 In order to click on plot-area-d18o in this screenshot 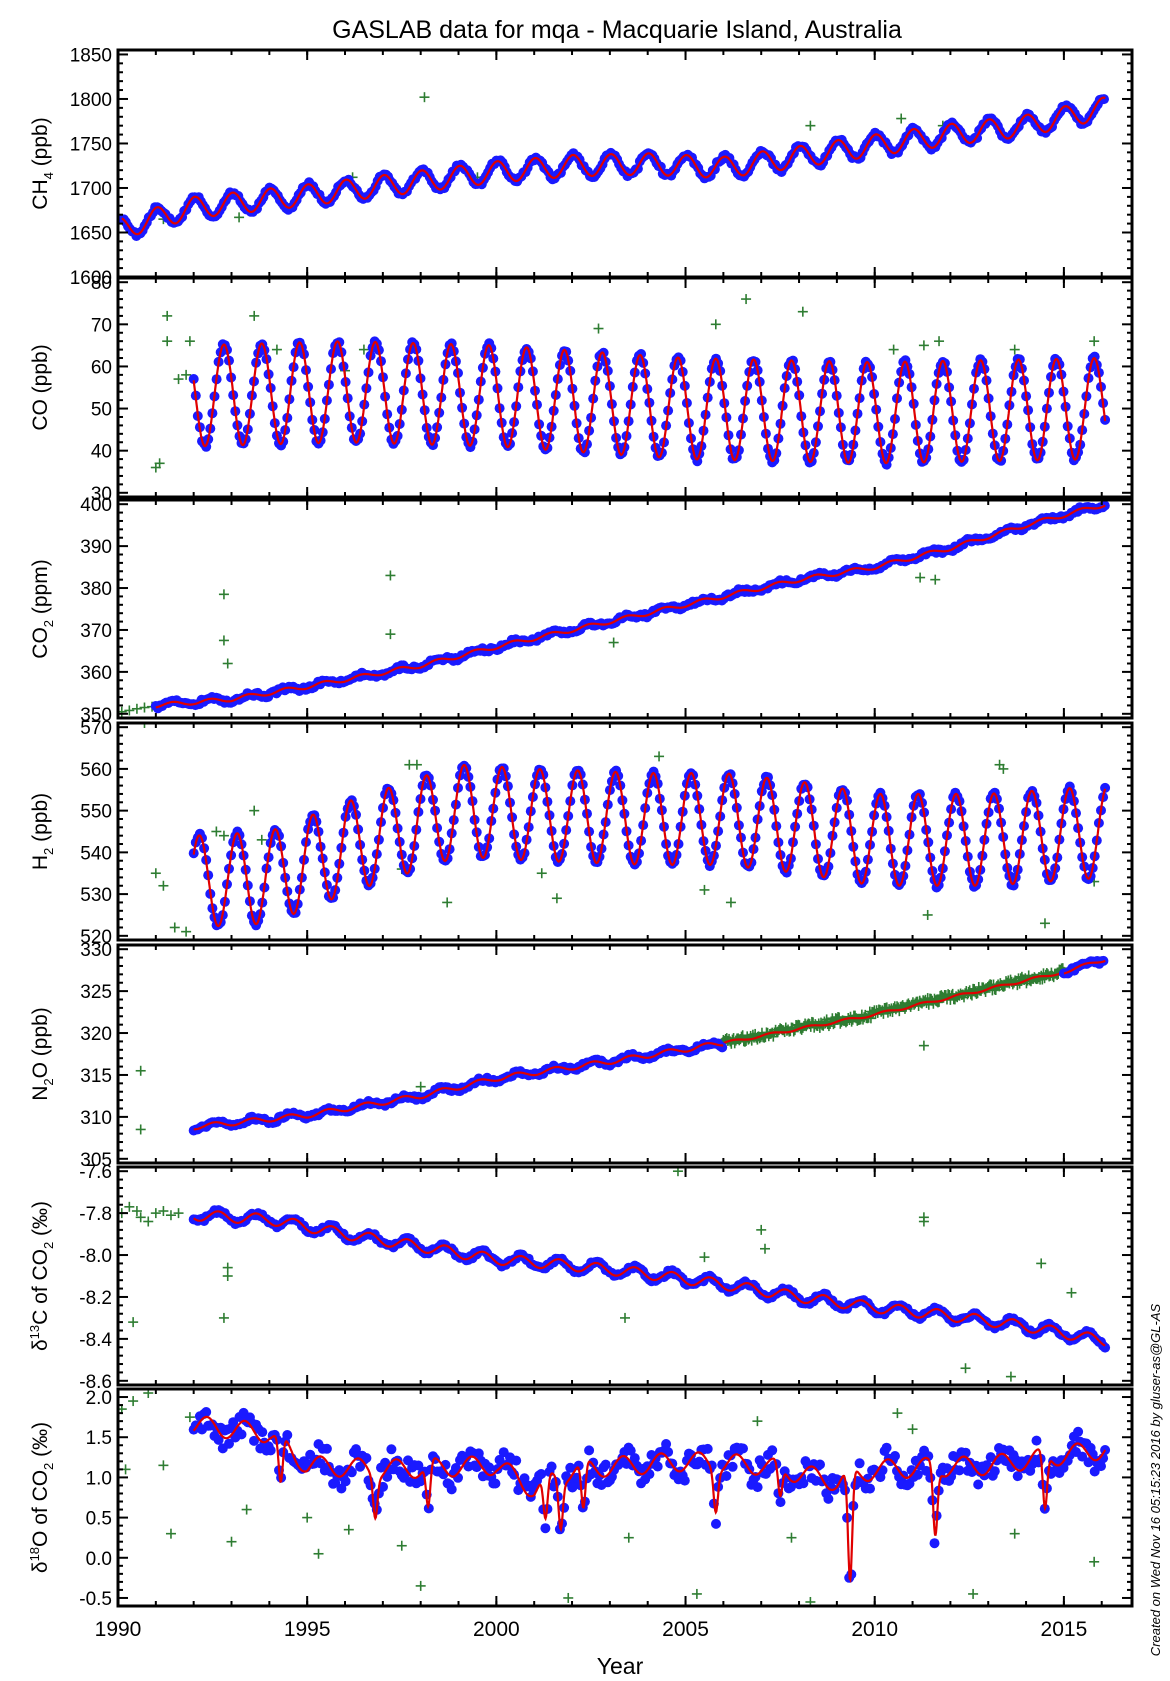, I will do `click(614, 1497)`.